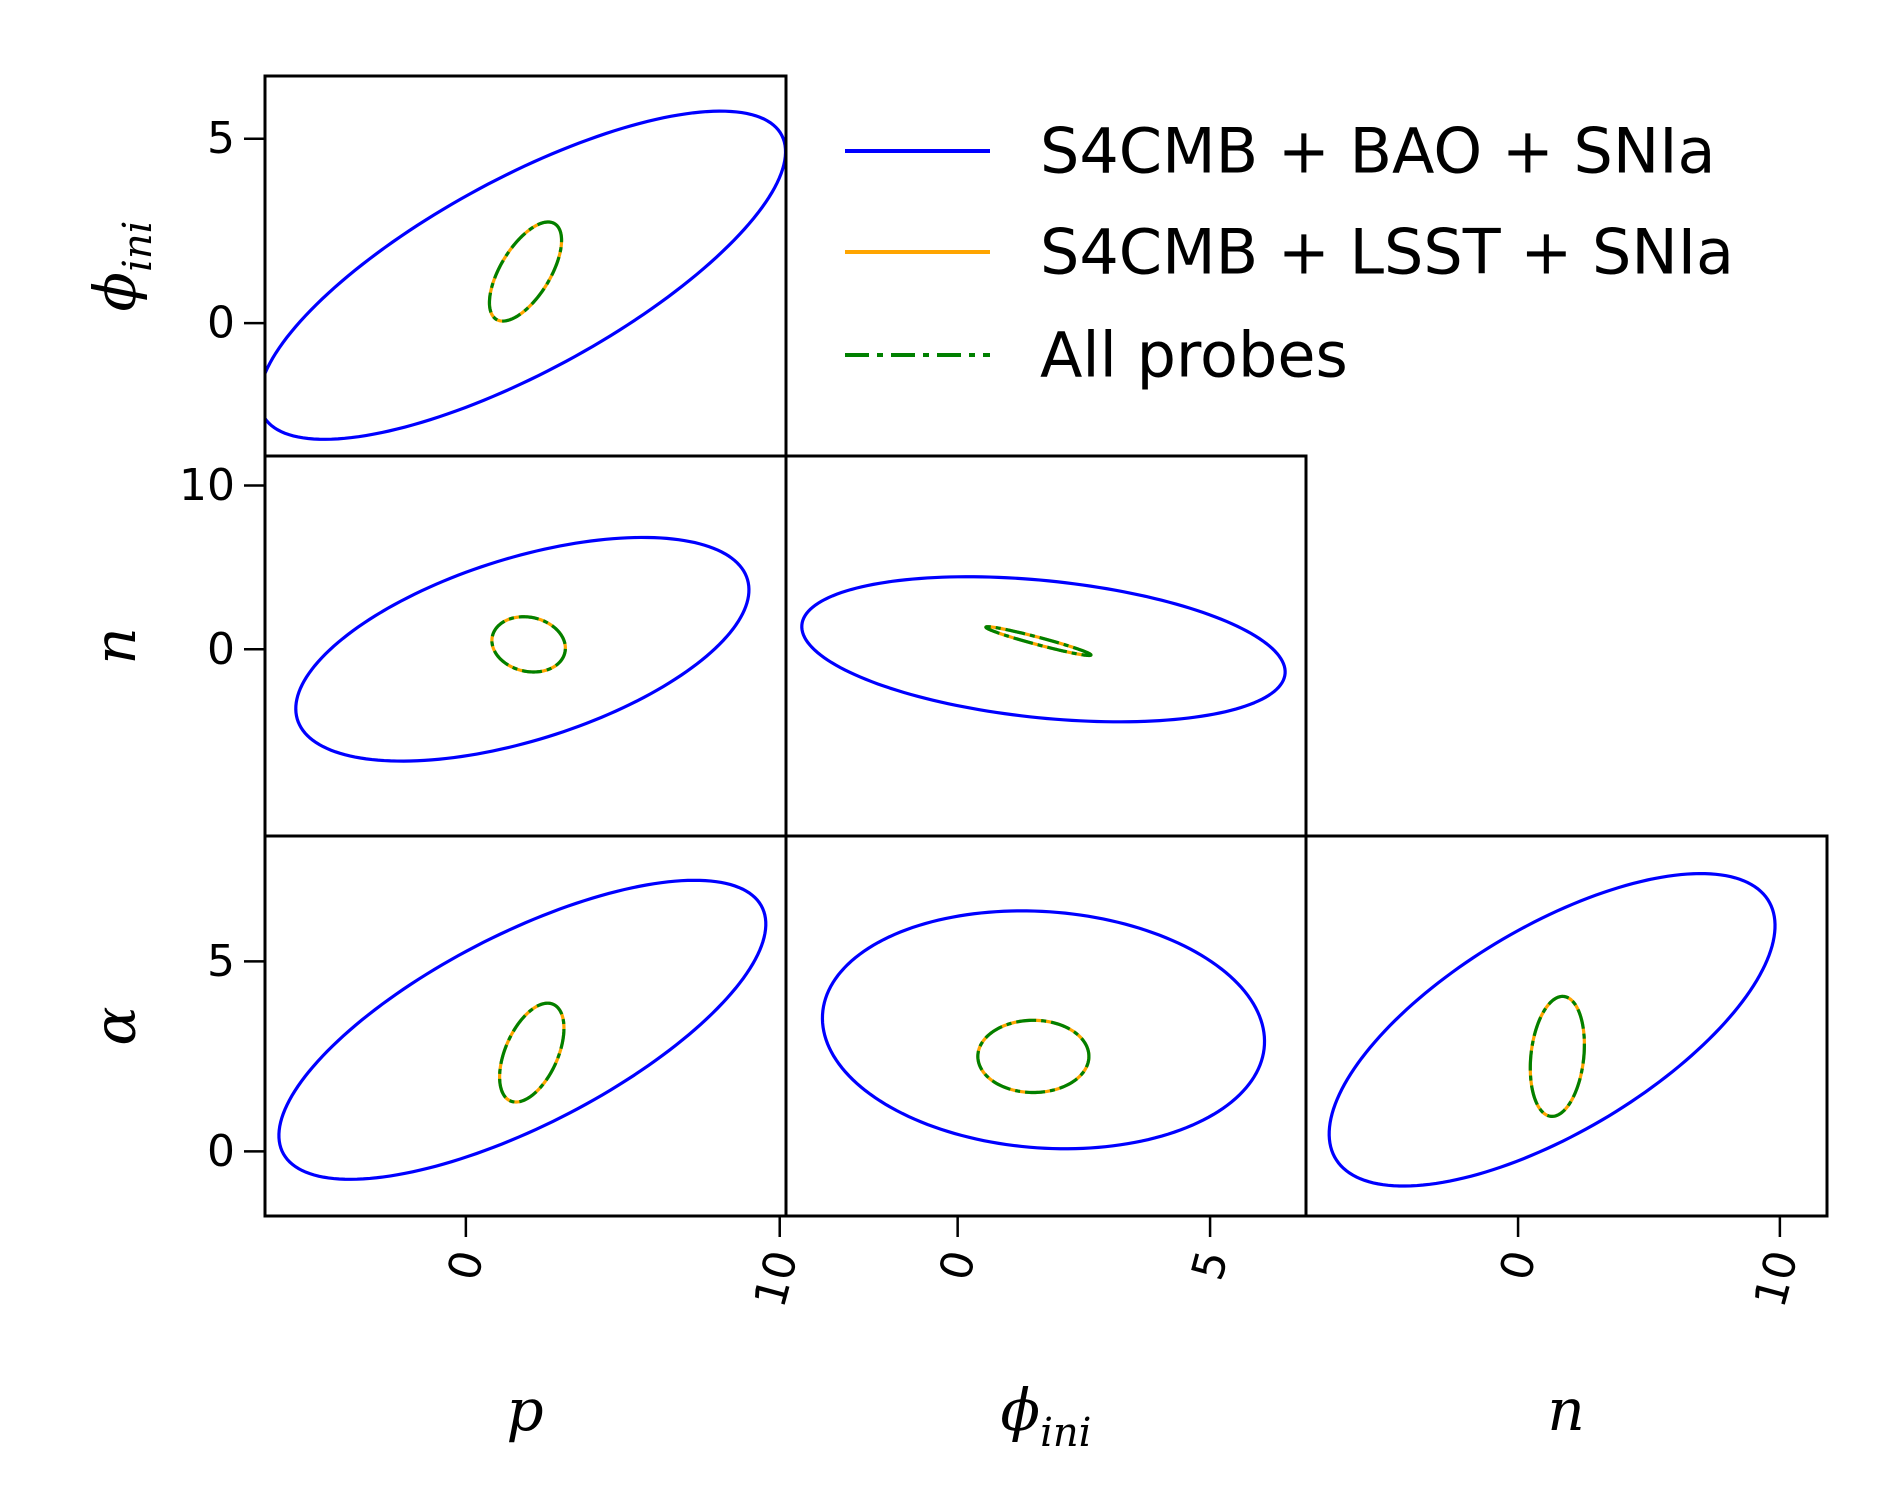  I want to click on y-axis-label-phi_ini-subscript: ini, so click(138, 246).